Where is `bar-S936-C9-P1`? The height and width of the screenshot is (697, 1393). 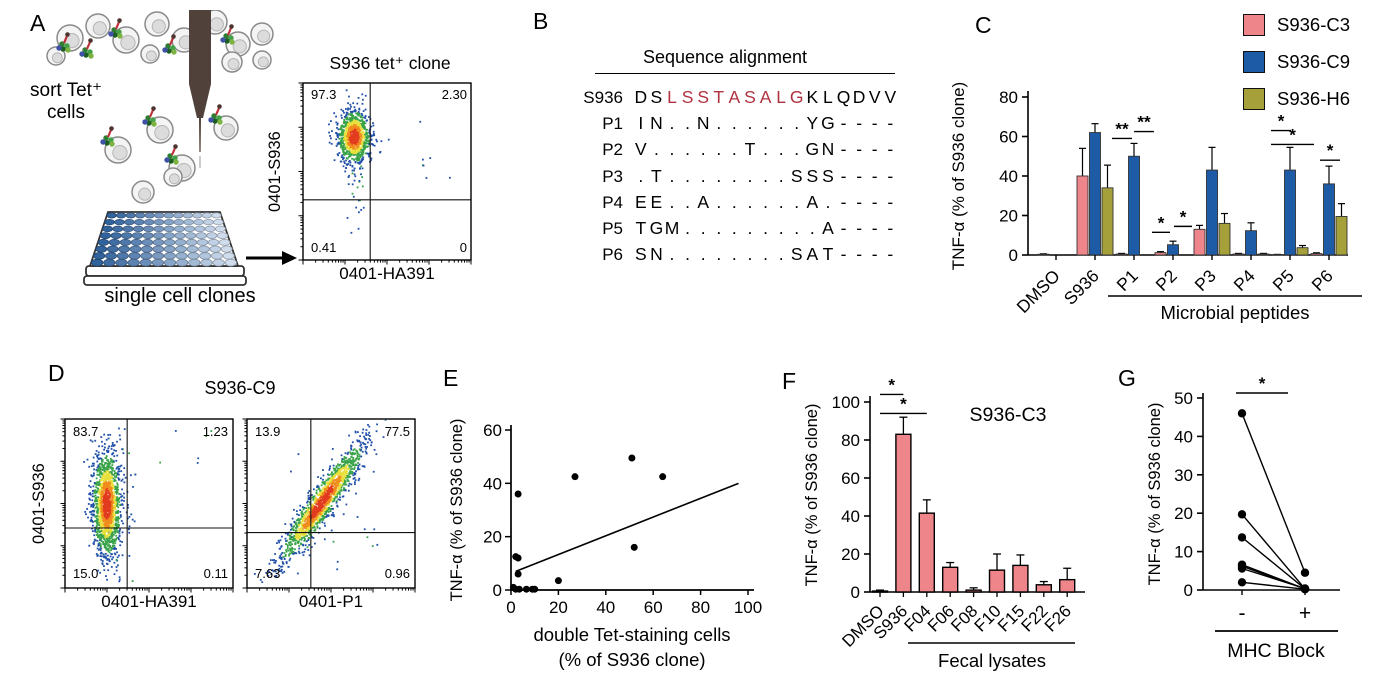 bar-S936-C9-P1 is located at coordinates (1134, 205).